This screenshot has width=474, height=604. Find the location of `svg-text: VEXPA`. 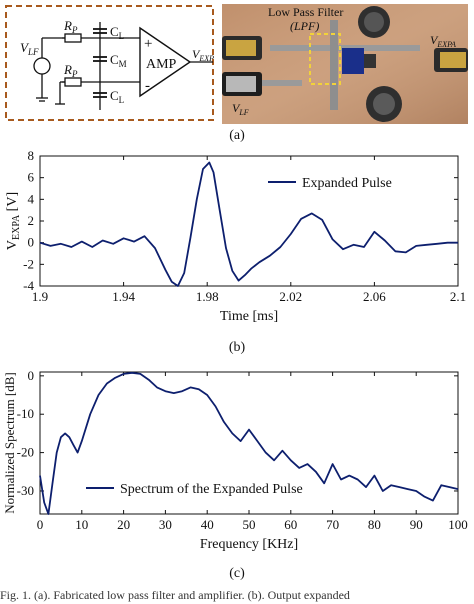

svg-text: VEXPA is located at coordinates (443, 41).